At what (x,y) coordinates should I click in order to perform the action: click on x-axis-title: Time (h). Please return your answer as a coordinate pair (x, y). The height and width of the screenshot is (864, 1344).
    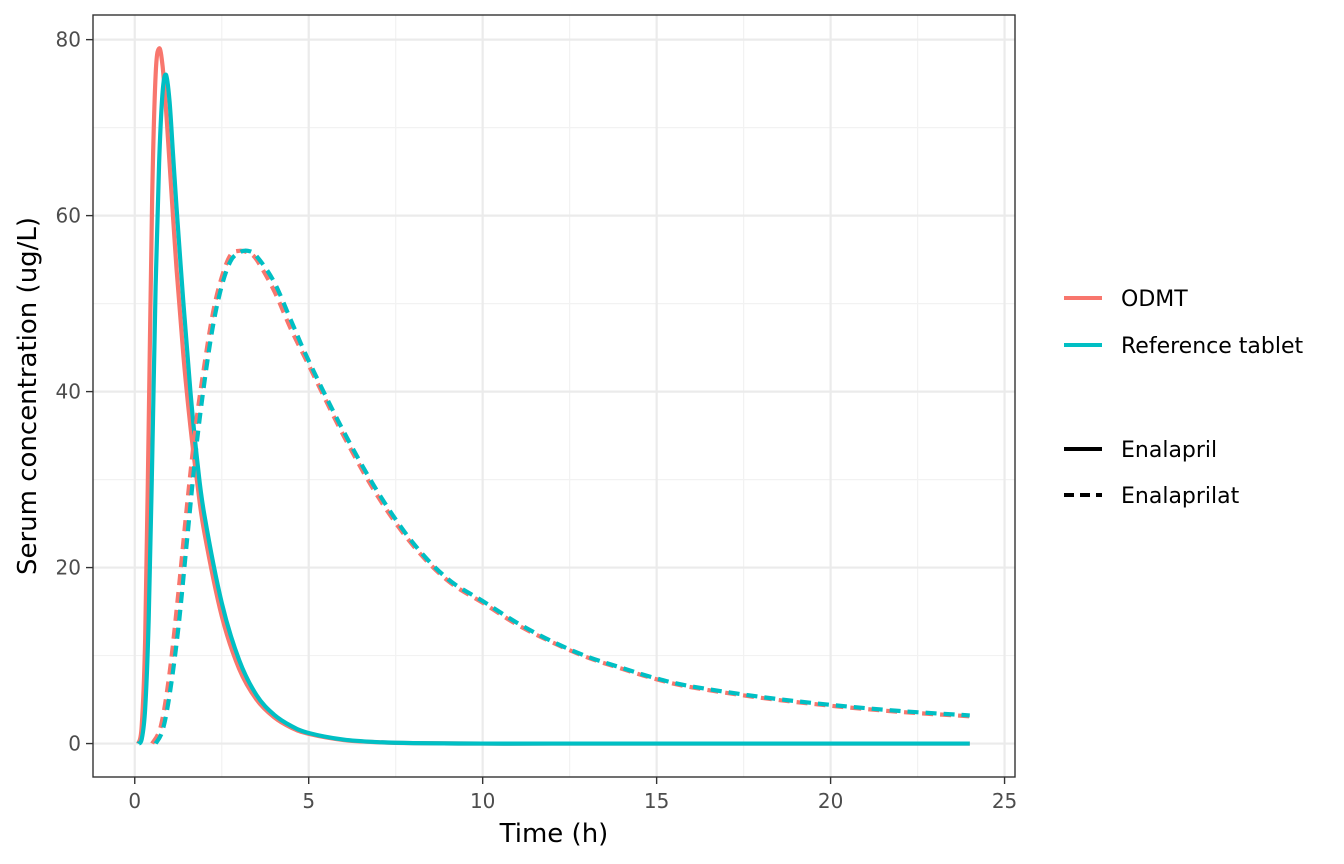
    Looking at the image, I should click on (554, 834).